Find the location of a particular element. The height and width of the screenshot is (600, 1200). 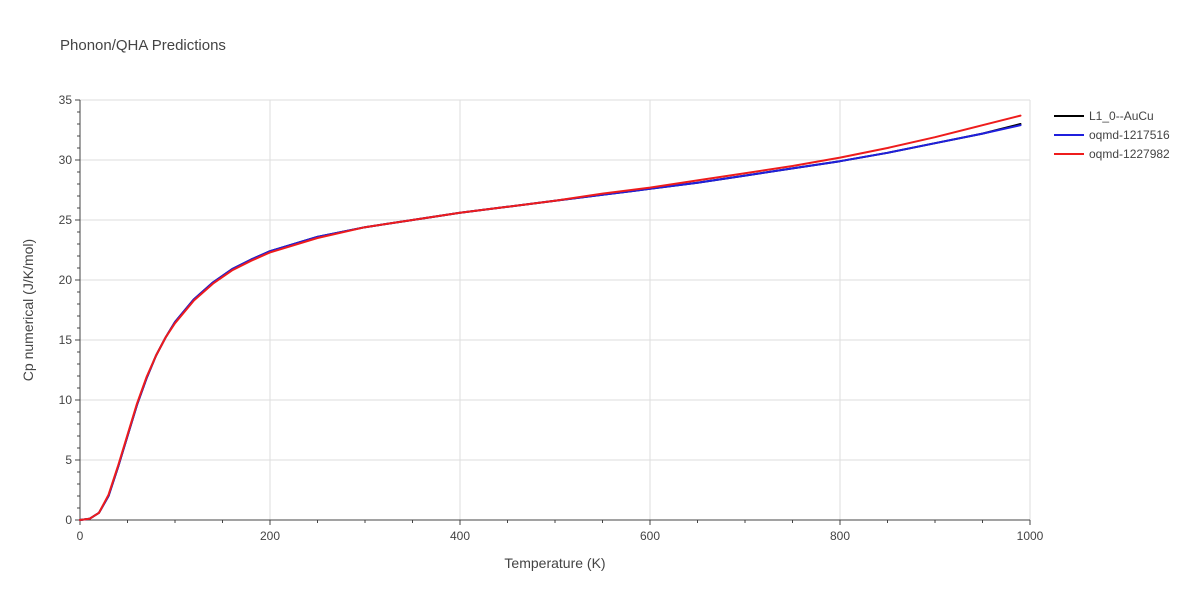

legend-label: oqmd-1227982 is located at coordinates (1129, 154).